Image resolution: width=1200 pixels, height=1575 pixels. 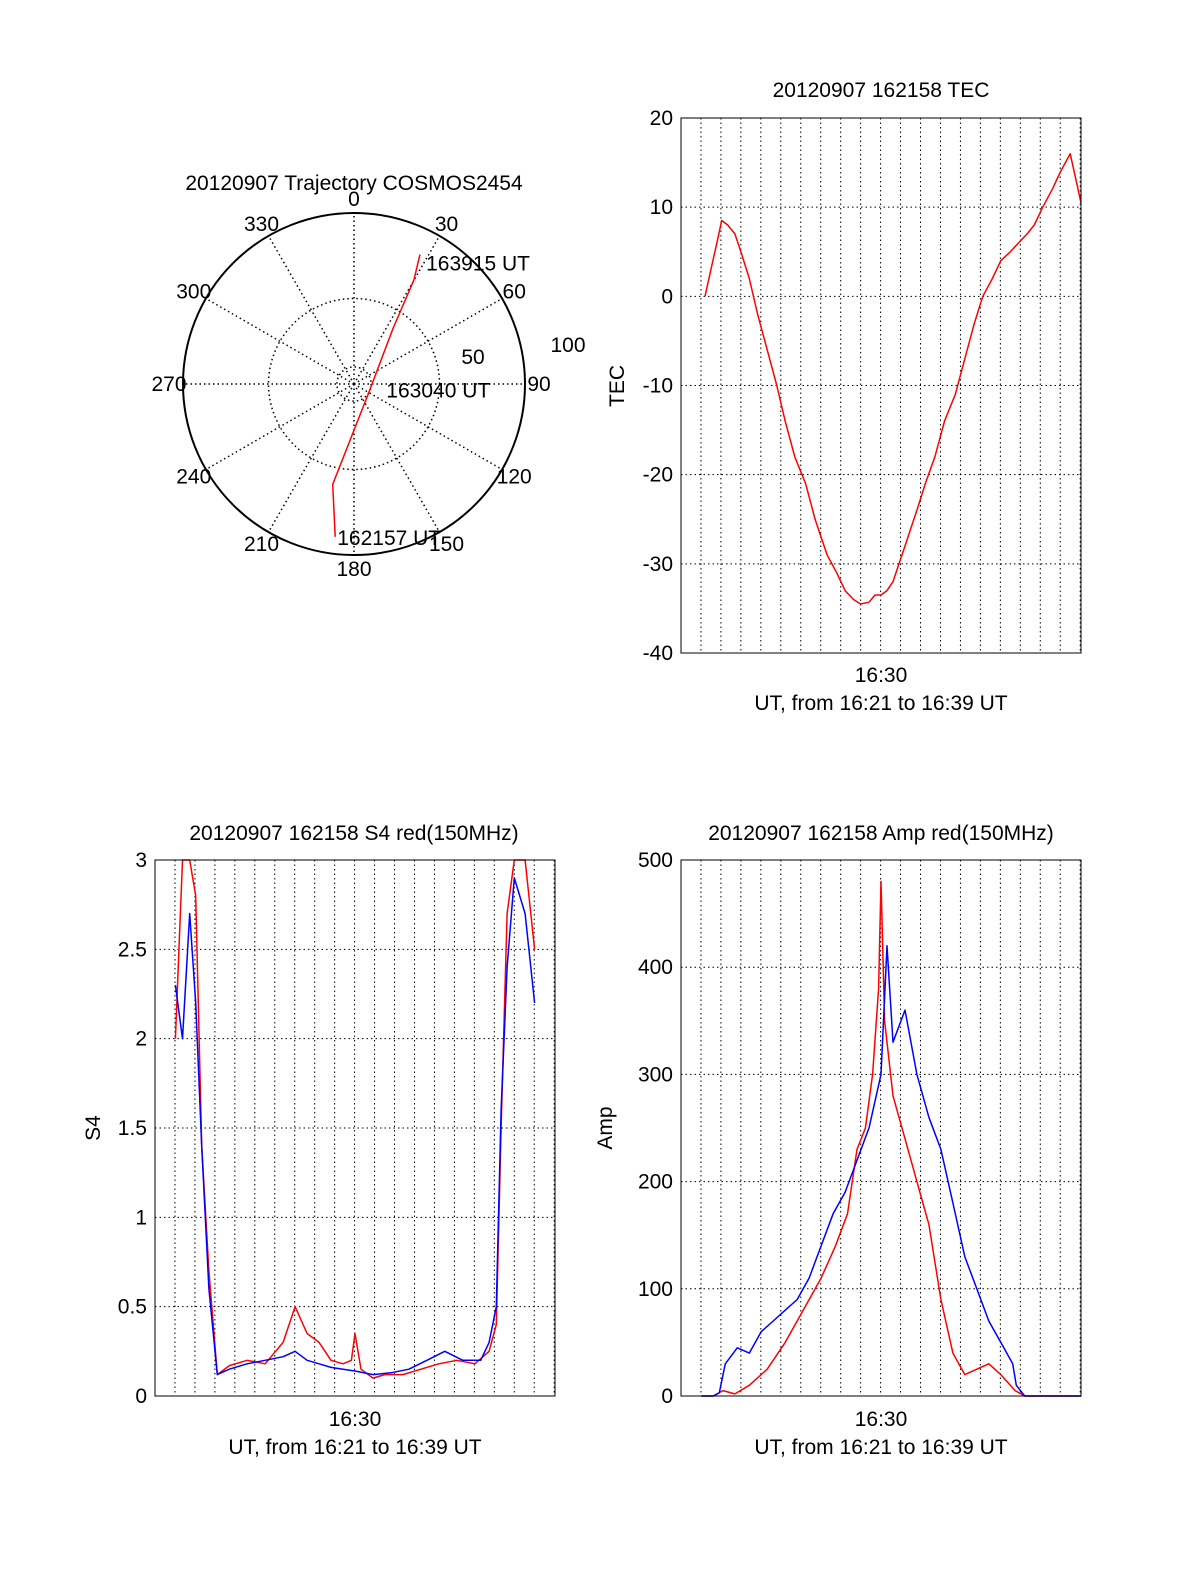 I want to click on s4-y-tick-label: 0, so click(x=141, y=1396).